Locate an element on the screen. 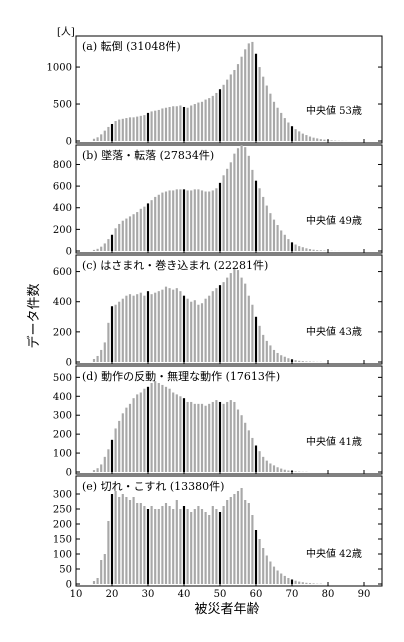  median-label: 中央値 53歳 is located at coordinates (334, 110).